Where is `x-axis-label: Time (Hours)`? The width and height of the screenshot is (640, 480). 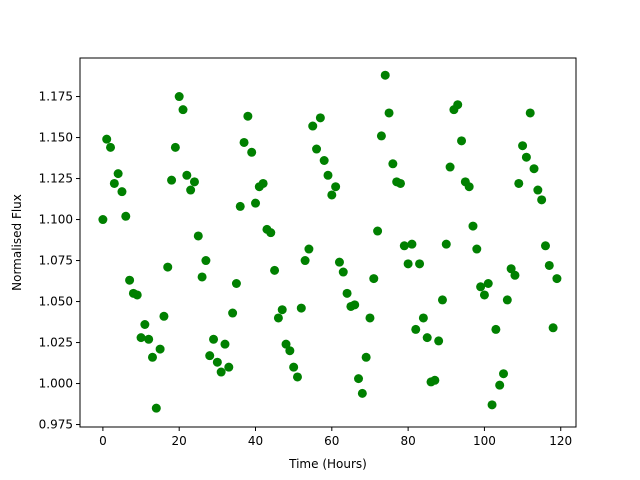
x-axis-label: Time (Hours) is located at coordinates (327, 464).